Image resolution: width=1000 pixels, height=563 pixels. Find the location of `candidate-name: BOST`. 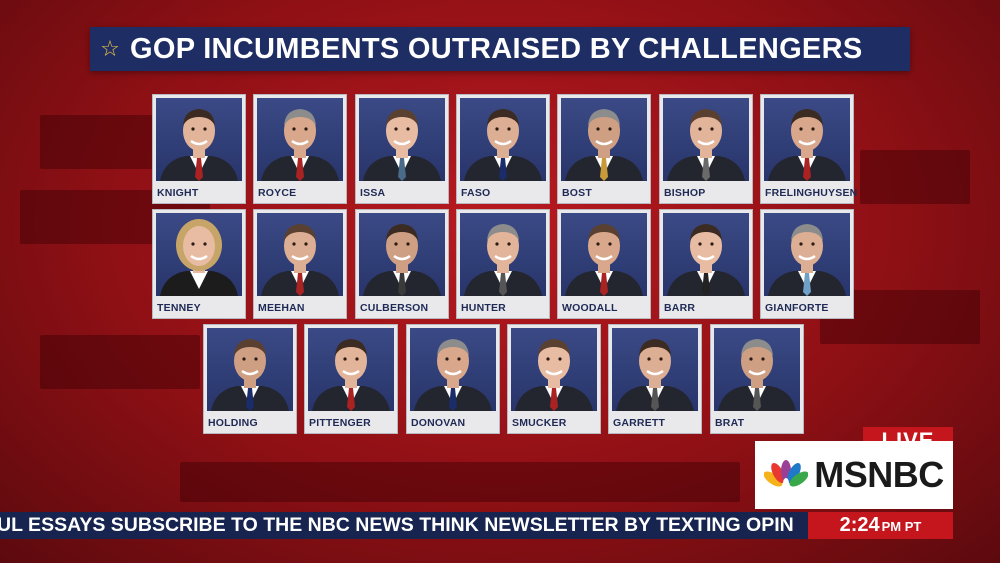

candidate-name: BOST is located at coordinates (577, 193).